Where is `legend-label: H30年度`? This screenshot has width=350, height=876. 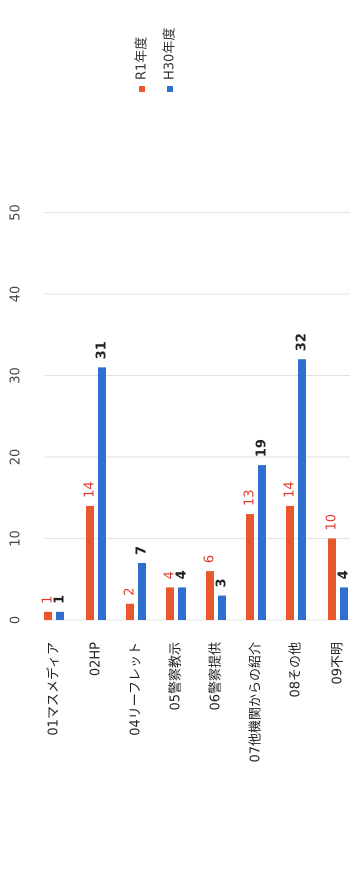
legend-label: H30年度 is located at coordinates (170, 54).